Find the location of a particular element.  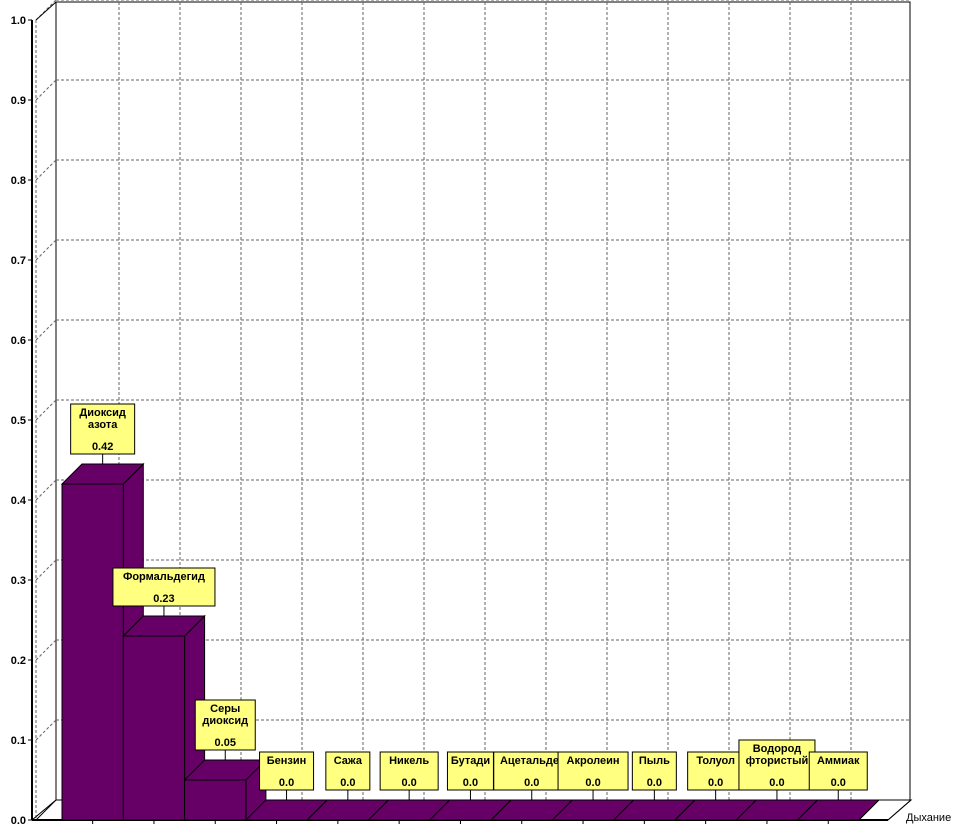

data-label: Толуол 0.0 is located at coordinates (716, 775).